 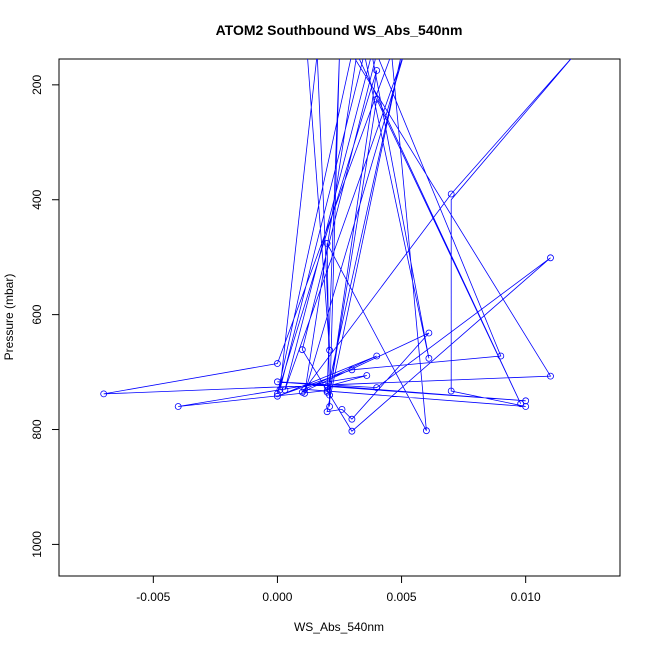 What do you see at coordinates (37, 85) in the screenshot?
I see `y-tick-label: 200` at bounding box center [37, 85].